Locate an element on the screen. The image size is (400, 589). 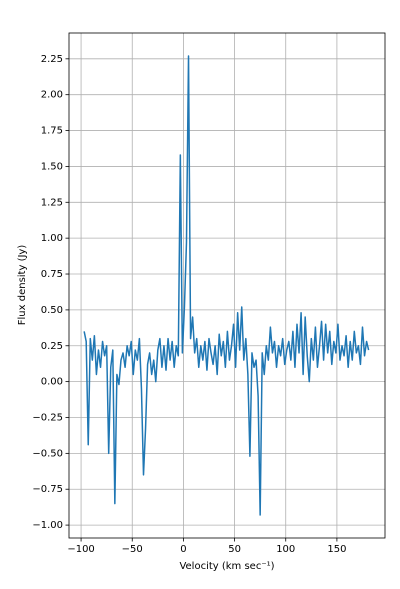
x-tick-label: 50 is located at coordinates (234, 549).